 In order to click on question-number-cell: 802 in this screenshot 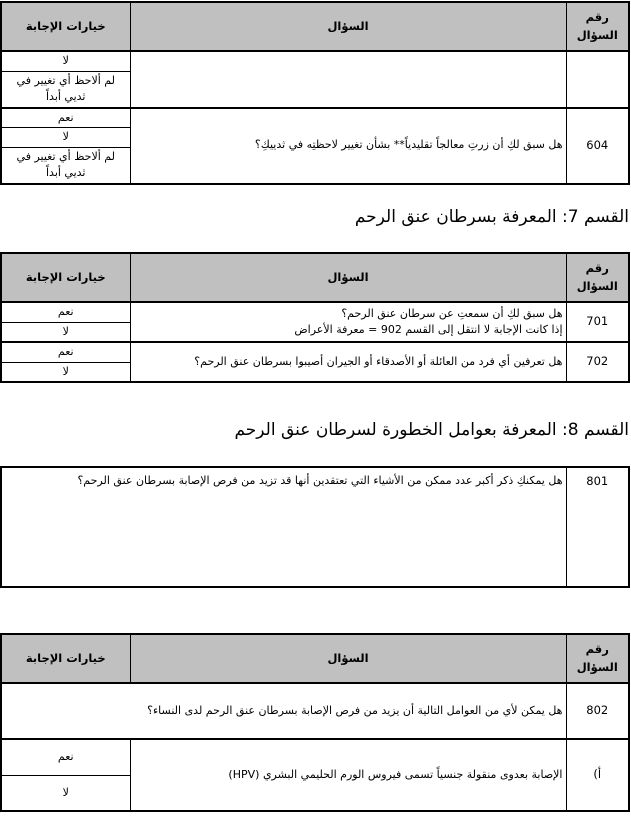, I will do `click(597, 711)`.